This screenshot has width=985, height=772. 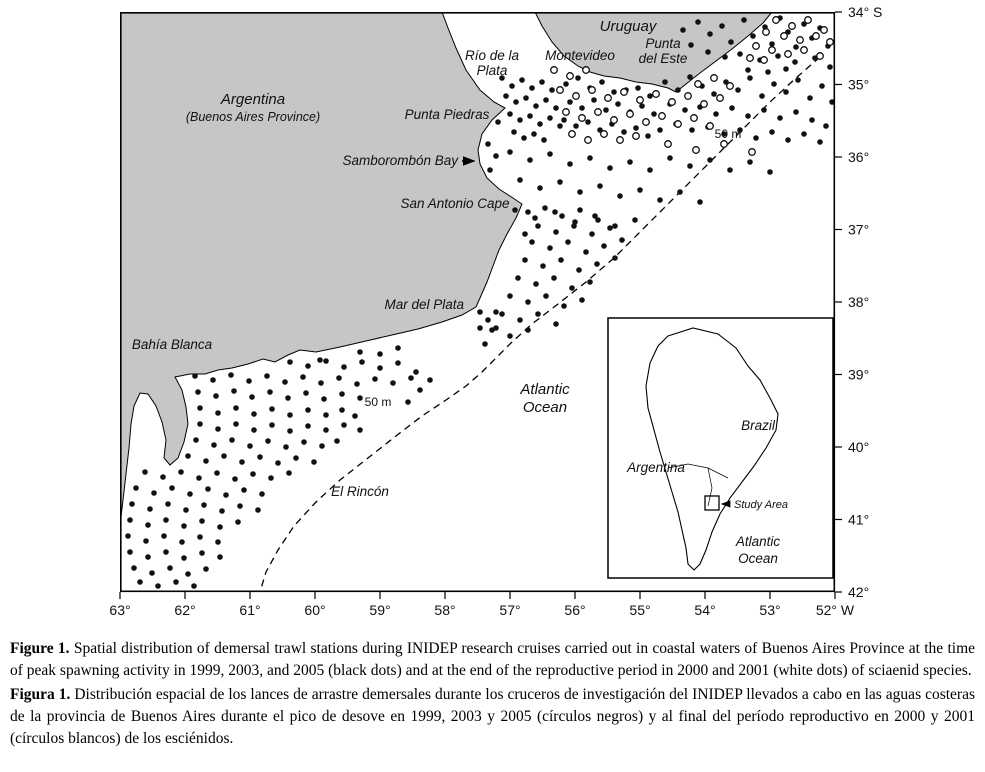 I want to click on x-tick-label: 61°, so click(x=249, y=610).